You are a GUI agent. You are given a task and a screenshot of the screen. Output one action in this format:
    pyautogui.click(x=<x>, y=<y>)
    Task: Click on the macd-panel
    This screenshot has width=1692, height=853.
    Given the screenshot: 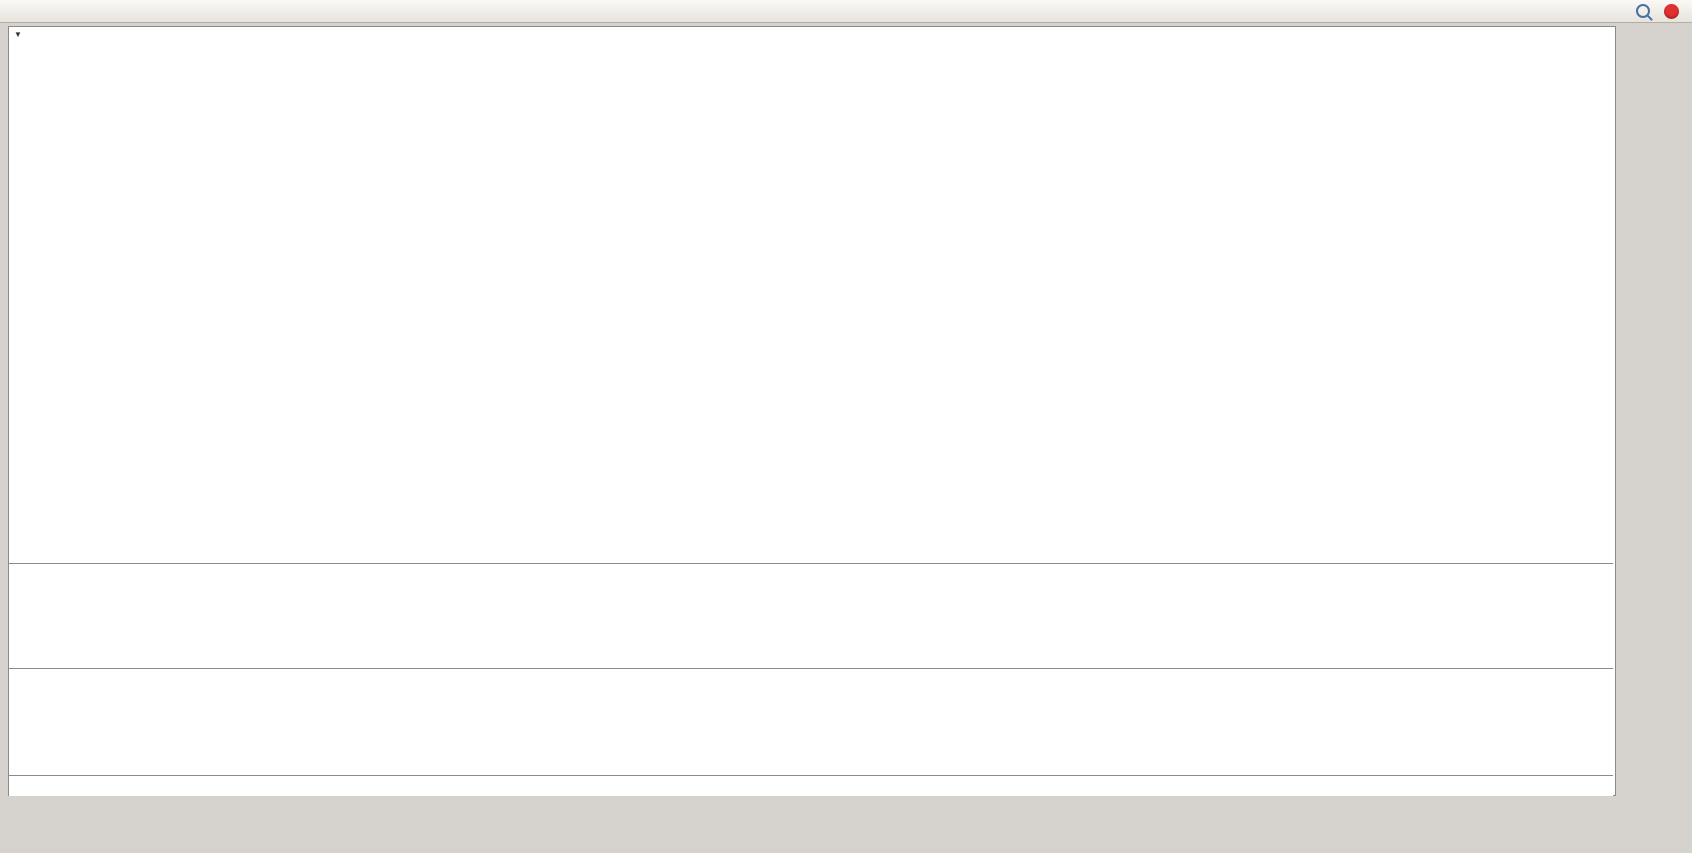 What is the action you would take?
    pyautogui.click(x=811, y=615)
    